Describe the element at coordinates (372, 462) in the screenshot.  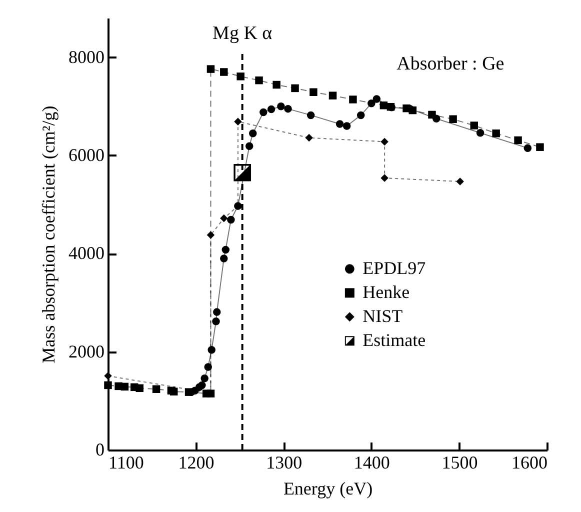
I see `x-tick-label: 1400` at that location.